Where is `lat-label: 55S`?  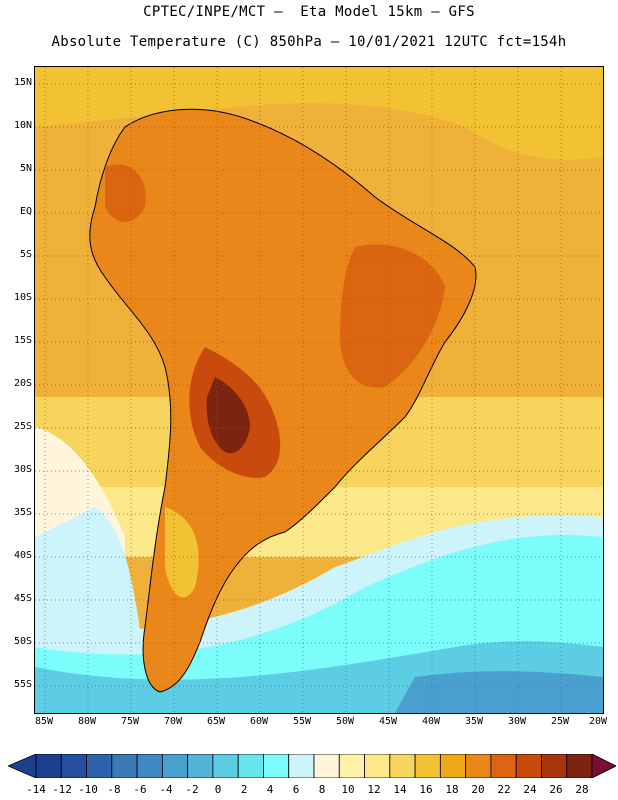
lat-label: 55S is located at coordinates (22, 684).